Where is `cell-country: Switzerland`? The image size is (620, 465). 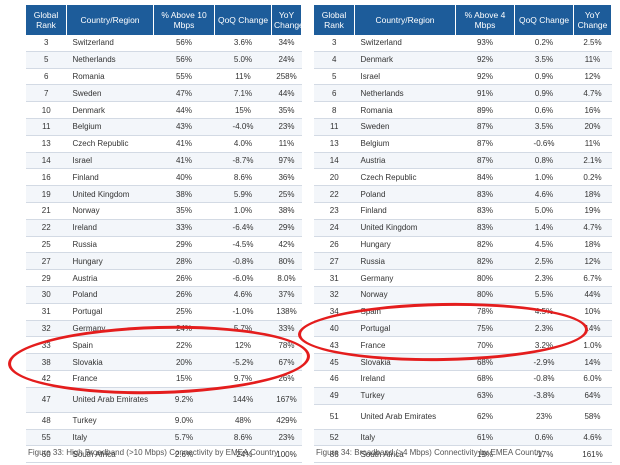 cell-country: Switzerland is located at coordinates (110, 43).